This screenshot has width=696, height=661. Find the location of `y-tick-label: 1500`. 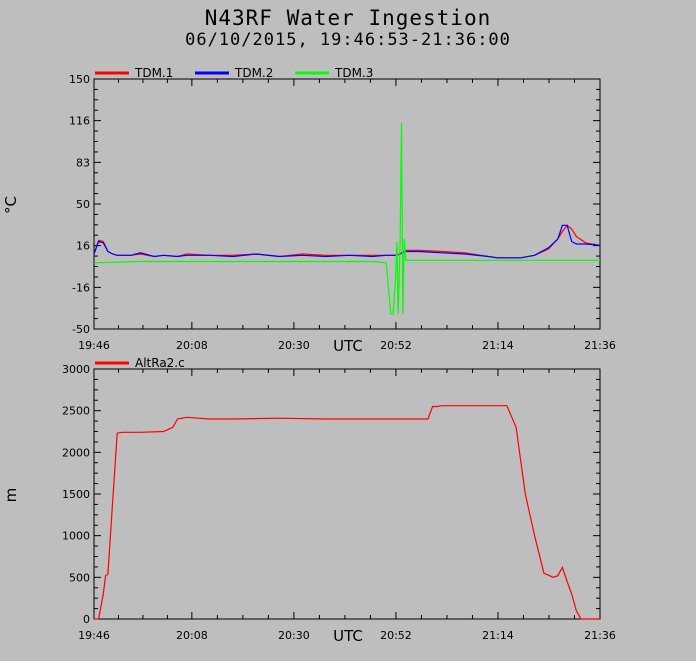

y-tick-label: 1500 is located at coordinates (76, 494).